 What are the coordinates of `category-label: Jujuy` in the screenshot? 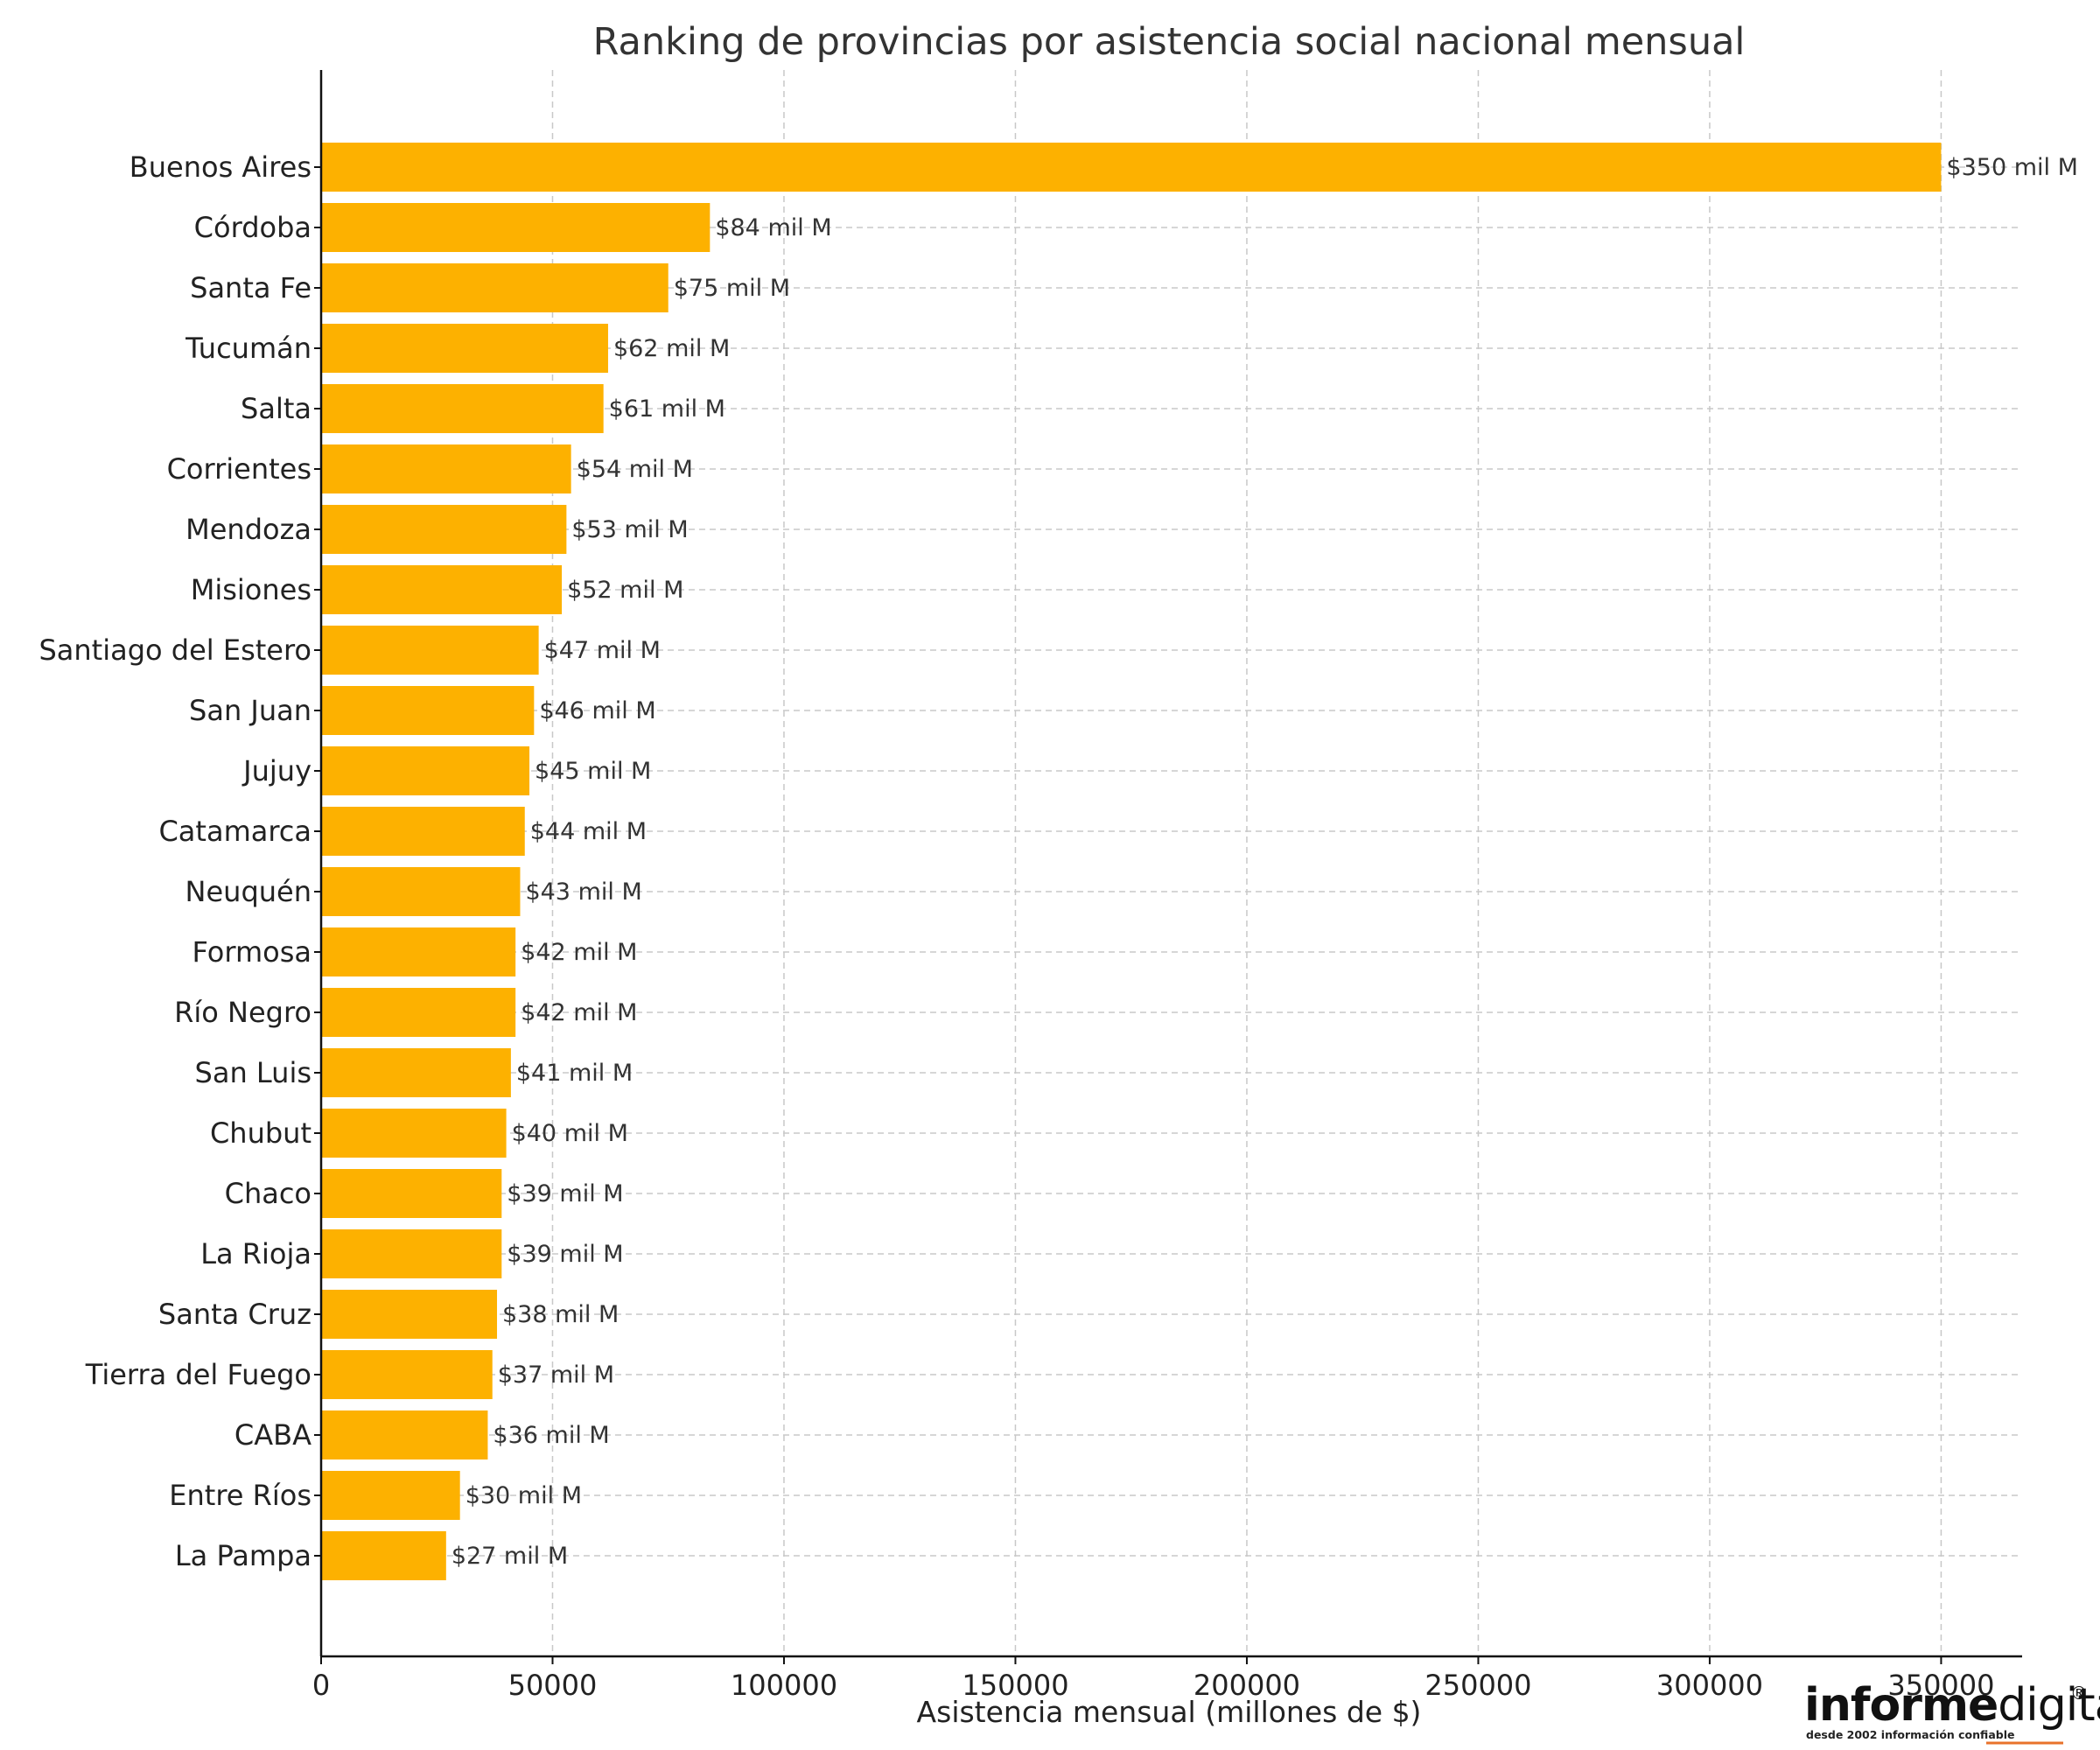 It's located at (277, 771).